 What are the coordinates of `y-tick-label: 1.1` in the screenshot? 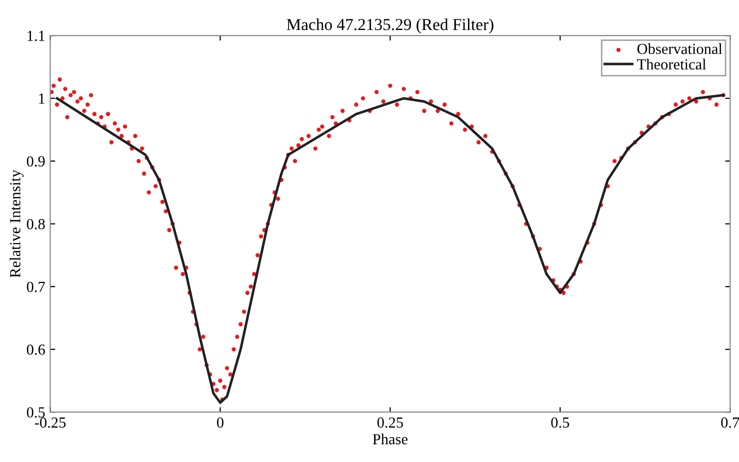 It's located at (36, 36).